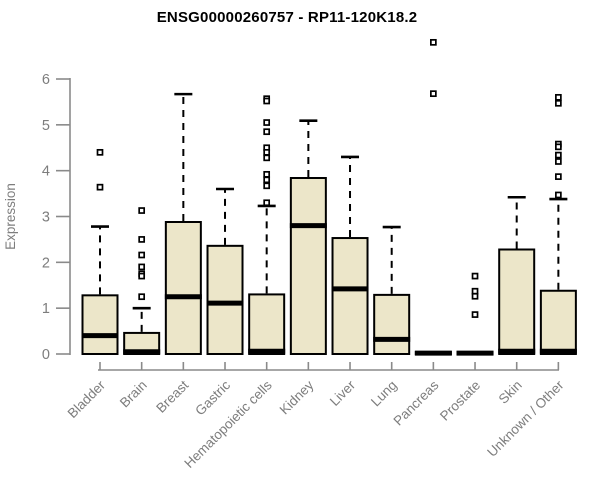 This screenshot has width=600, height=500. Describe the element at coordinates (46, 80) in the screenshot. I see `y-tick-label-6: 6` at that location.